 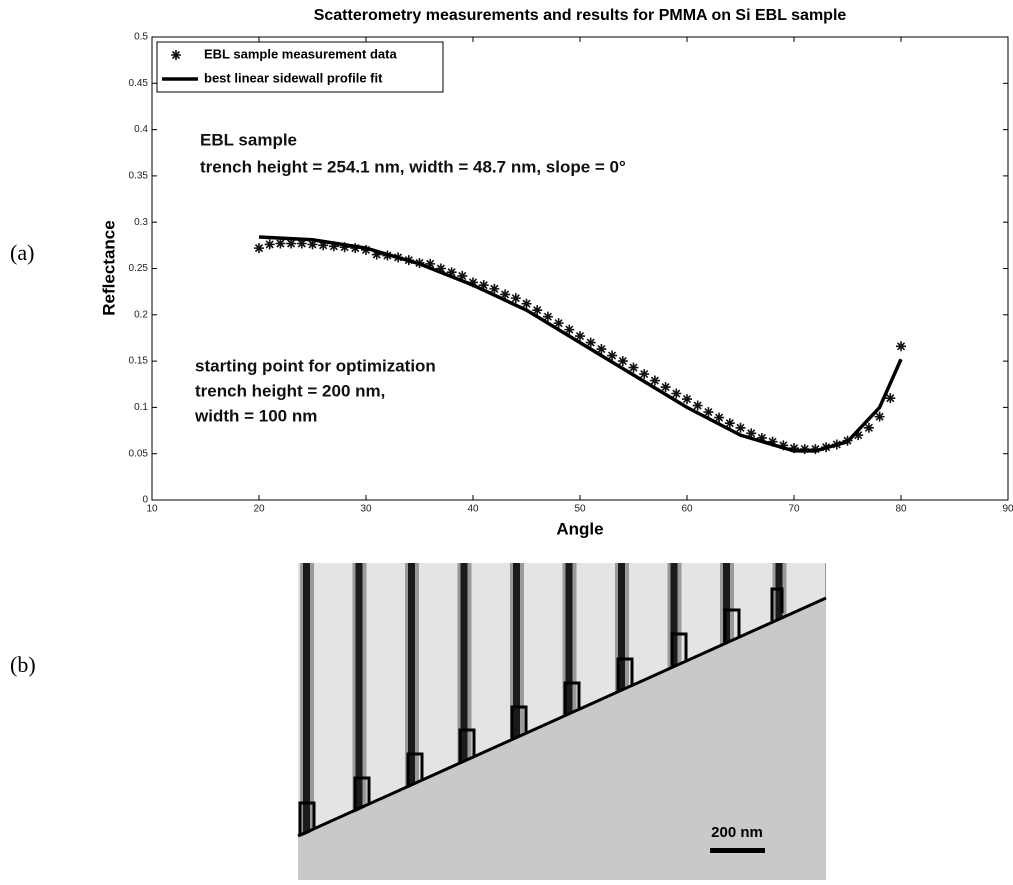 What do you see at coordinates (141, 314) in the screenshot?
I see `y-tick-label: 0.2` at bounding box center [141, 314].